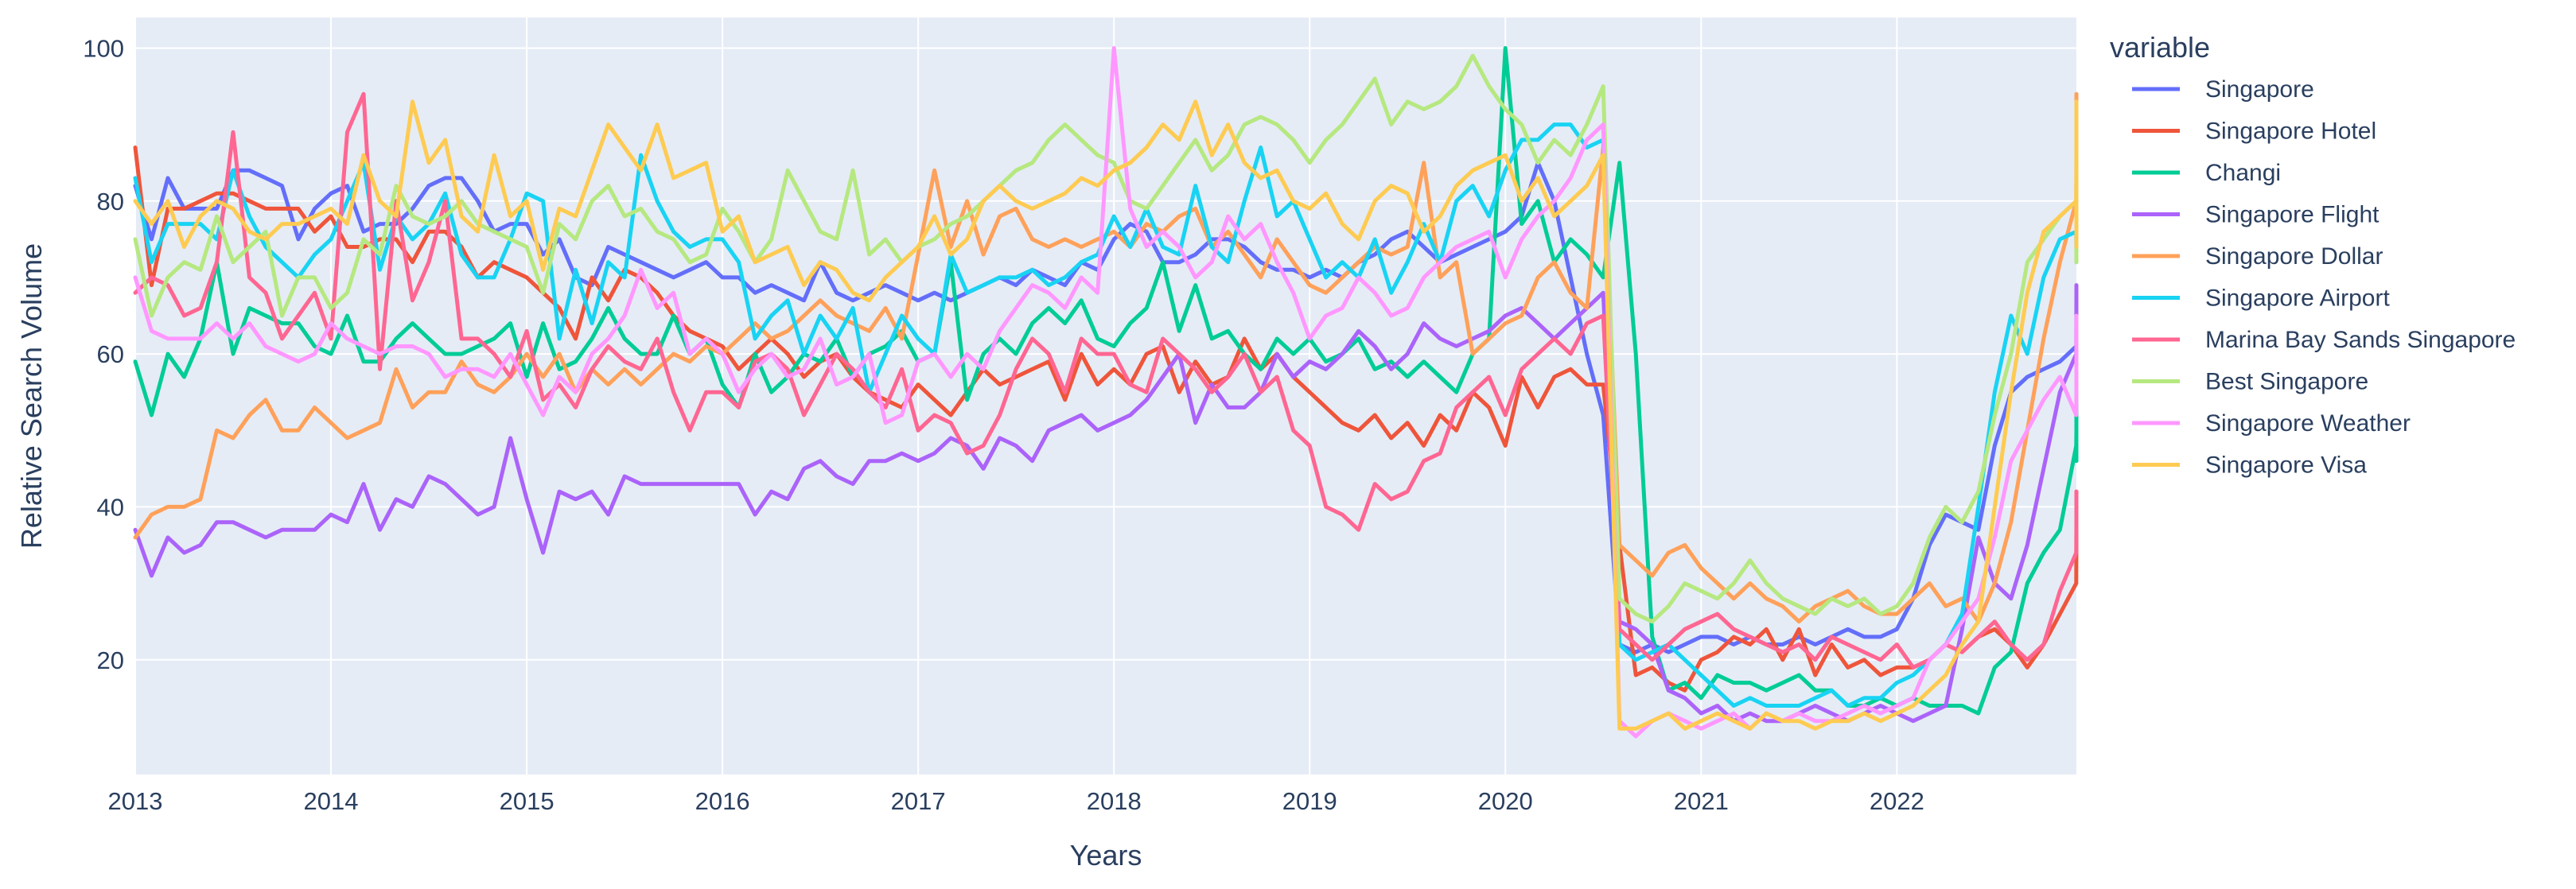 The height and width of the screenshot is (889, 2576). Describe the element at coordinates (528, 801) in the screenshot. I see `x-tick-label: 2015` at that location.